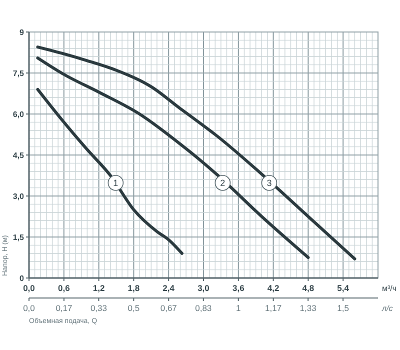 This screenshot has height=350, width=400. Describe the element at coordinates (134, 308) in the screenshot. I see `x2-tick-label: 0,5` at that location.